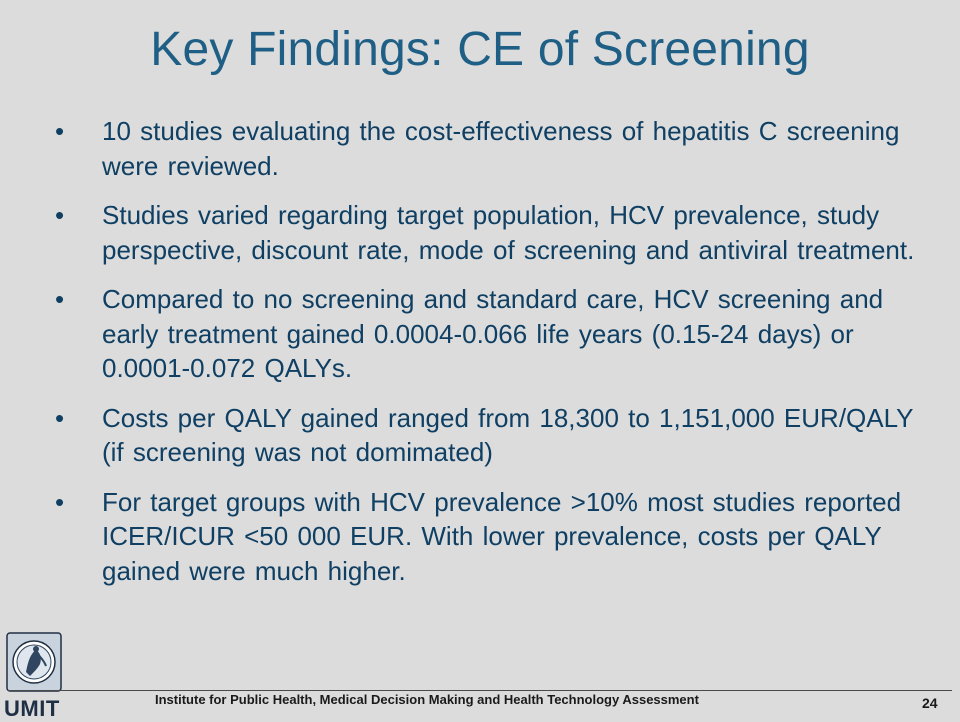 This screenshot has height=722, width=960. Describe the element at coordinates (480, 49) in the screenshot. I see `slide-title: Key Findings: CE of Screening` at that location.